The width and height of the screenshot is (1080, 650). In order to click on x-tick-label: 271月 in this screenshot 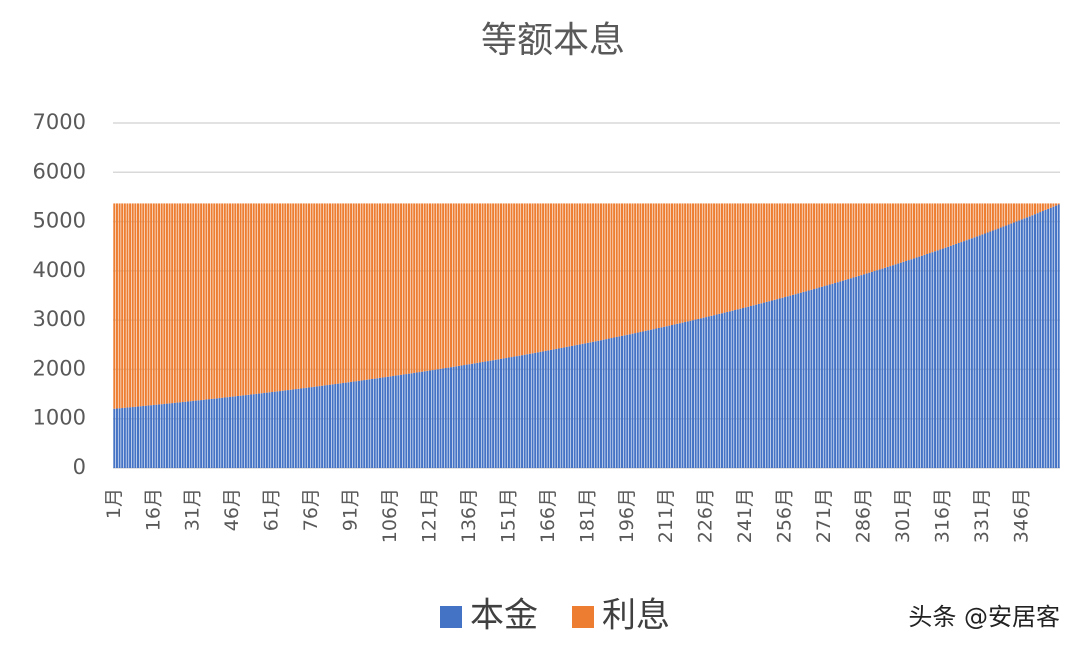, I will do `click(824, 515)`.